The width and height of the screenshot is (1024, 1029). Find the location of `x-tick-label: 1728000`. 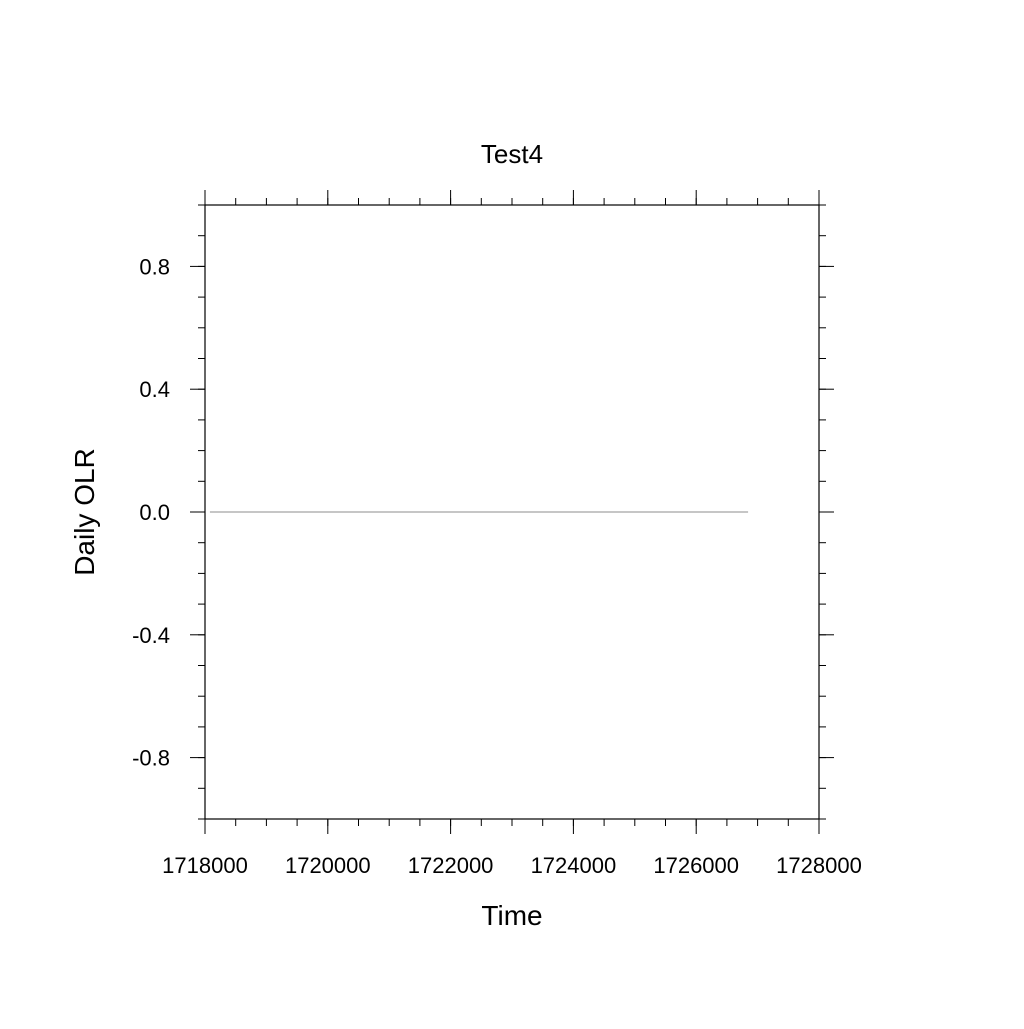

x-tick-label: 1728000 is located at coordinates (819, 865).